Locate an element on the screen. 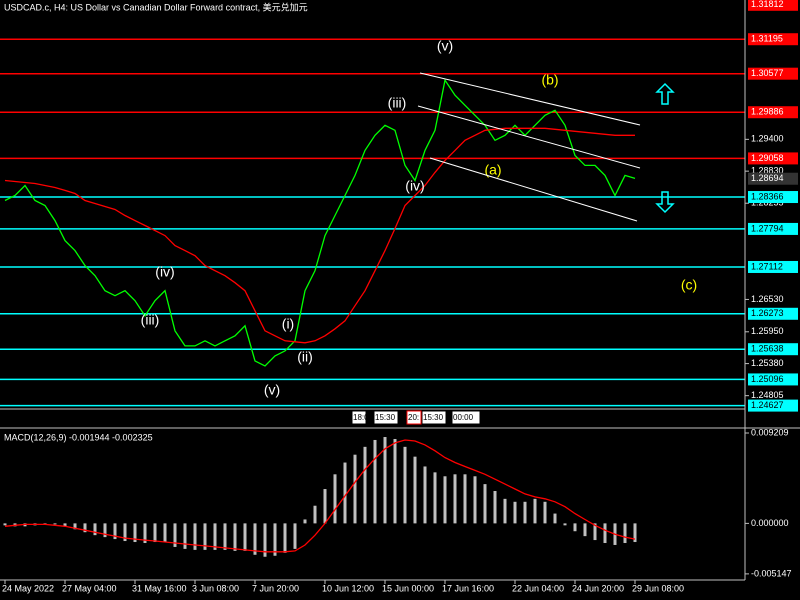 The width and height of the screenshot is (800, 600). price-level-label: 1.25638 is located at coordinates (767, 349).